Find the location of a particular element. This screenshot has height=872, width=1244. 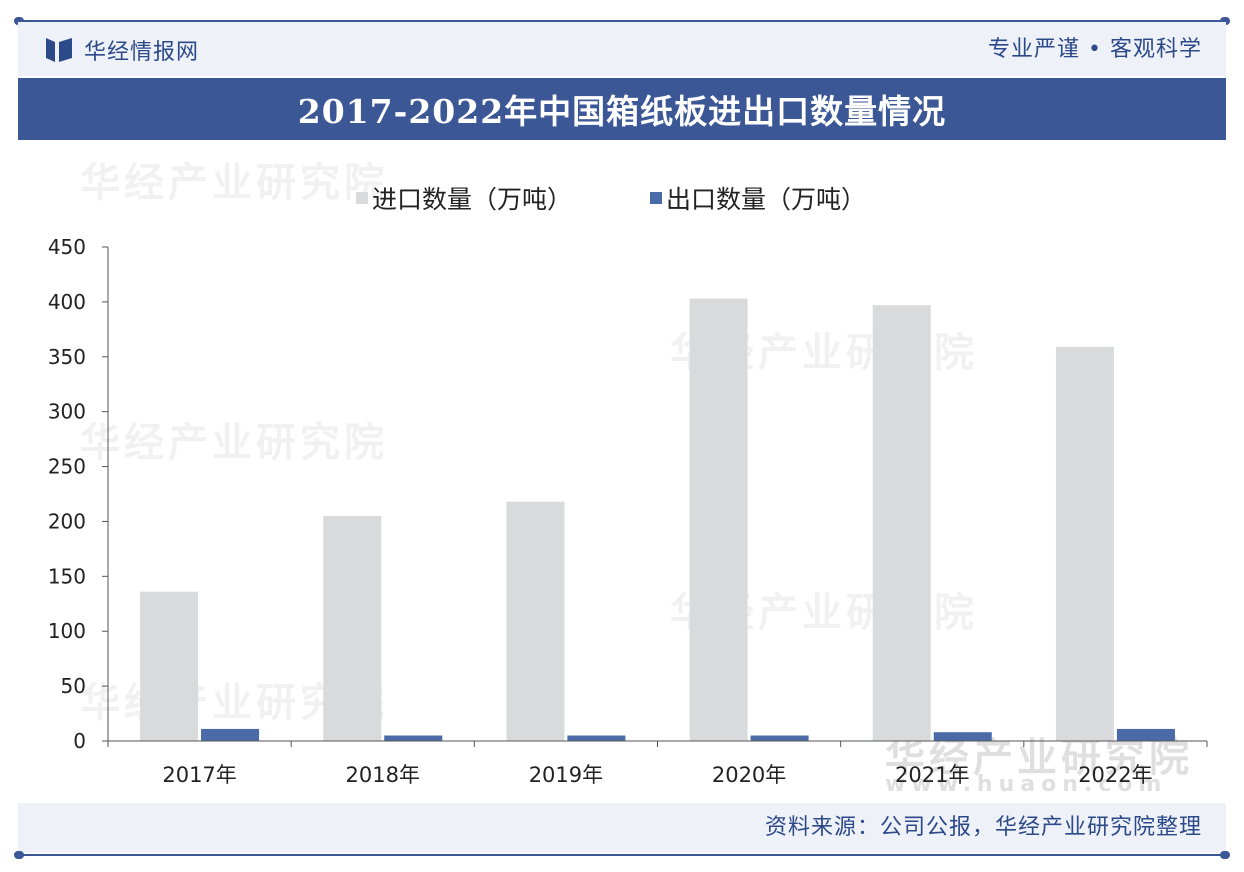

top-rule-dot-right is located at coordinates (1225, 21).